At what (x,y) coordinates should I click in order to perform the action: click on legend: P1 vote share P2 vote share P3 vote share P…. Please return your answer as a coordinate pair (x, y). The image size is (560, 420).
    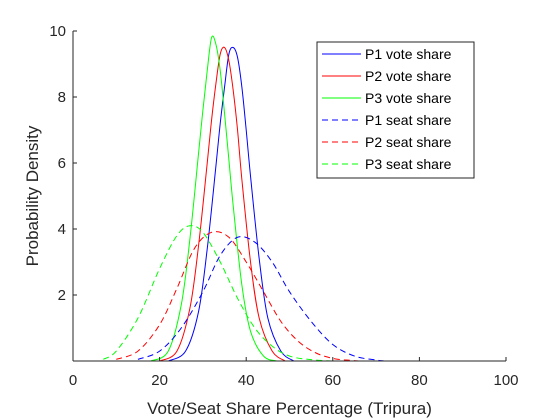
    Looking at the image, I should click on (395, 110).